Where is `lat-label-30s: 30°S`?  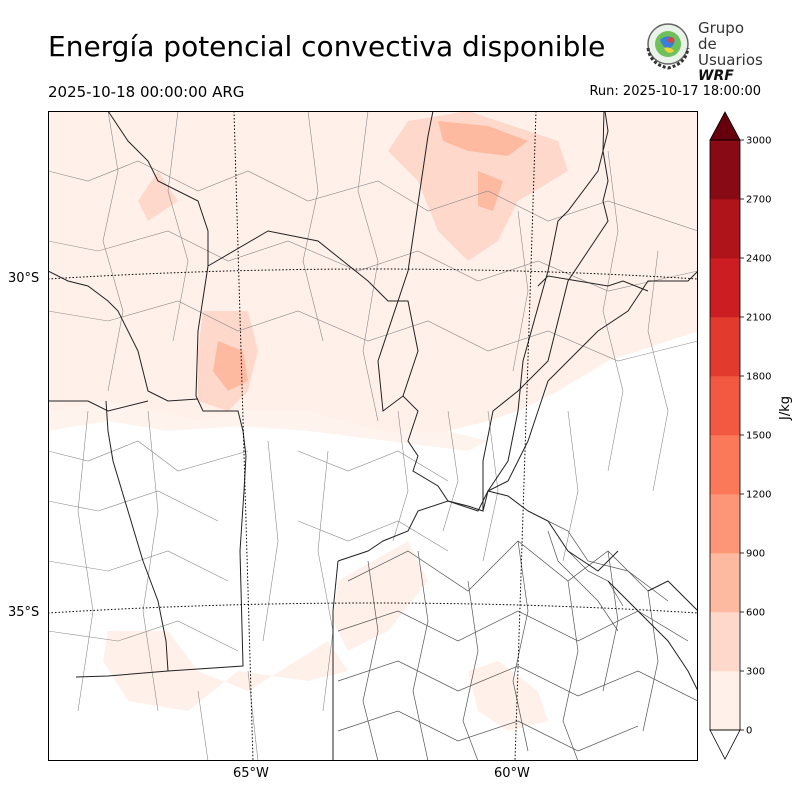 lat-label-30s: 30°S is located at coordinates (24, 278).